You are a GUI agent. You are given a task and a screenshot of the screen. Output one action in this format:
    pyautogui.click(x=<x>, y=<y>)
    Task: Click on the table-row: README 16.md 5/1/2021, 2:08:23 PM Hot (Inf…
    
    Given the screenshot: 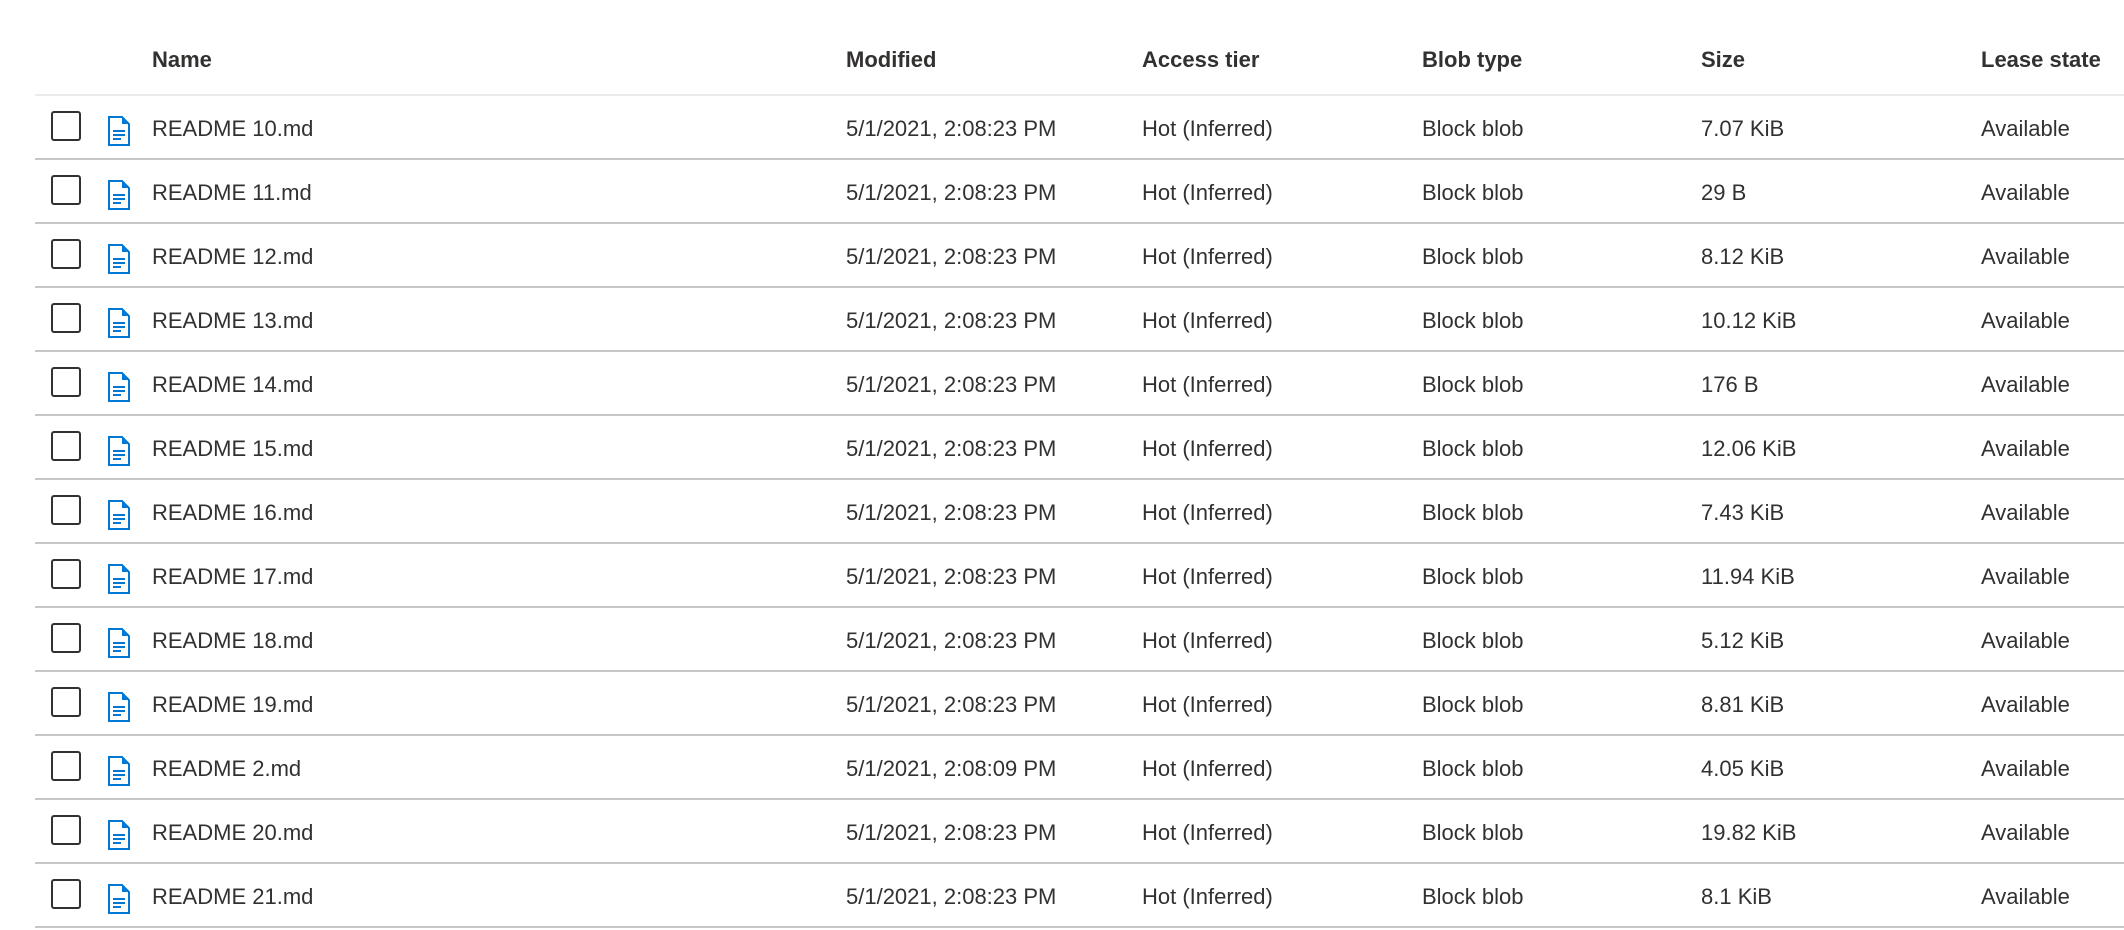 What is the action you would take?
    pyautogui.click(x=1079, y=512)
    